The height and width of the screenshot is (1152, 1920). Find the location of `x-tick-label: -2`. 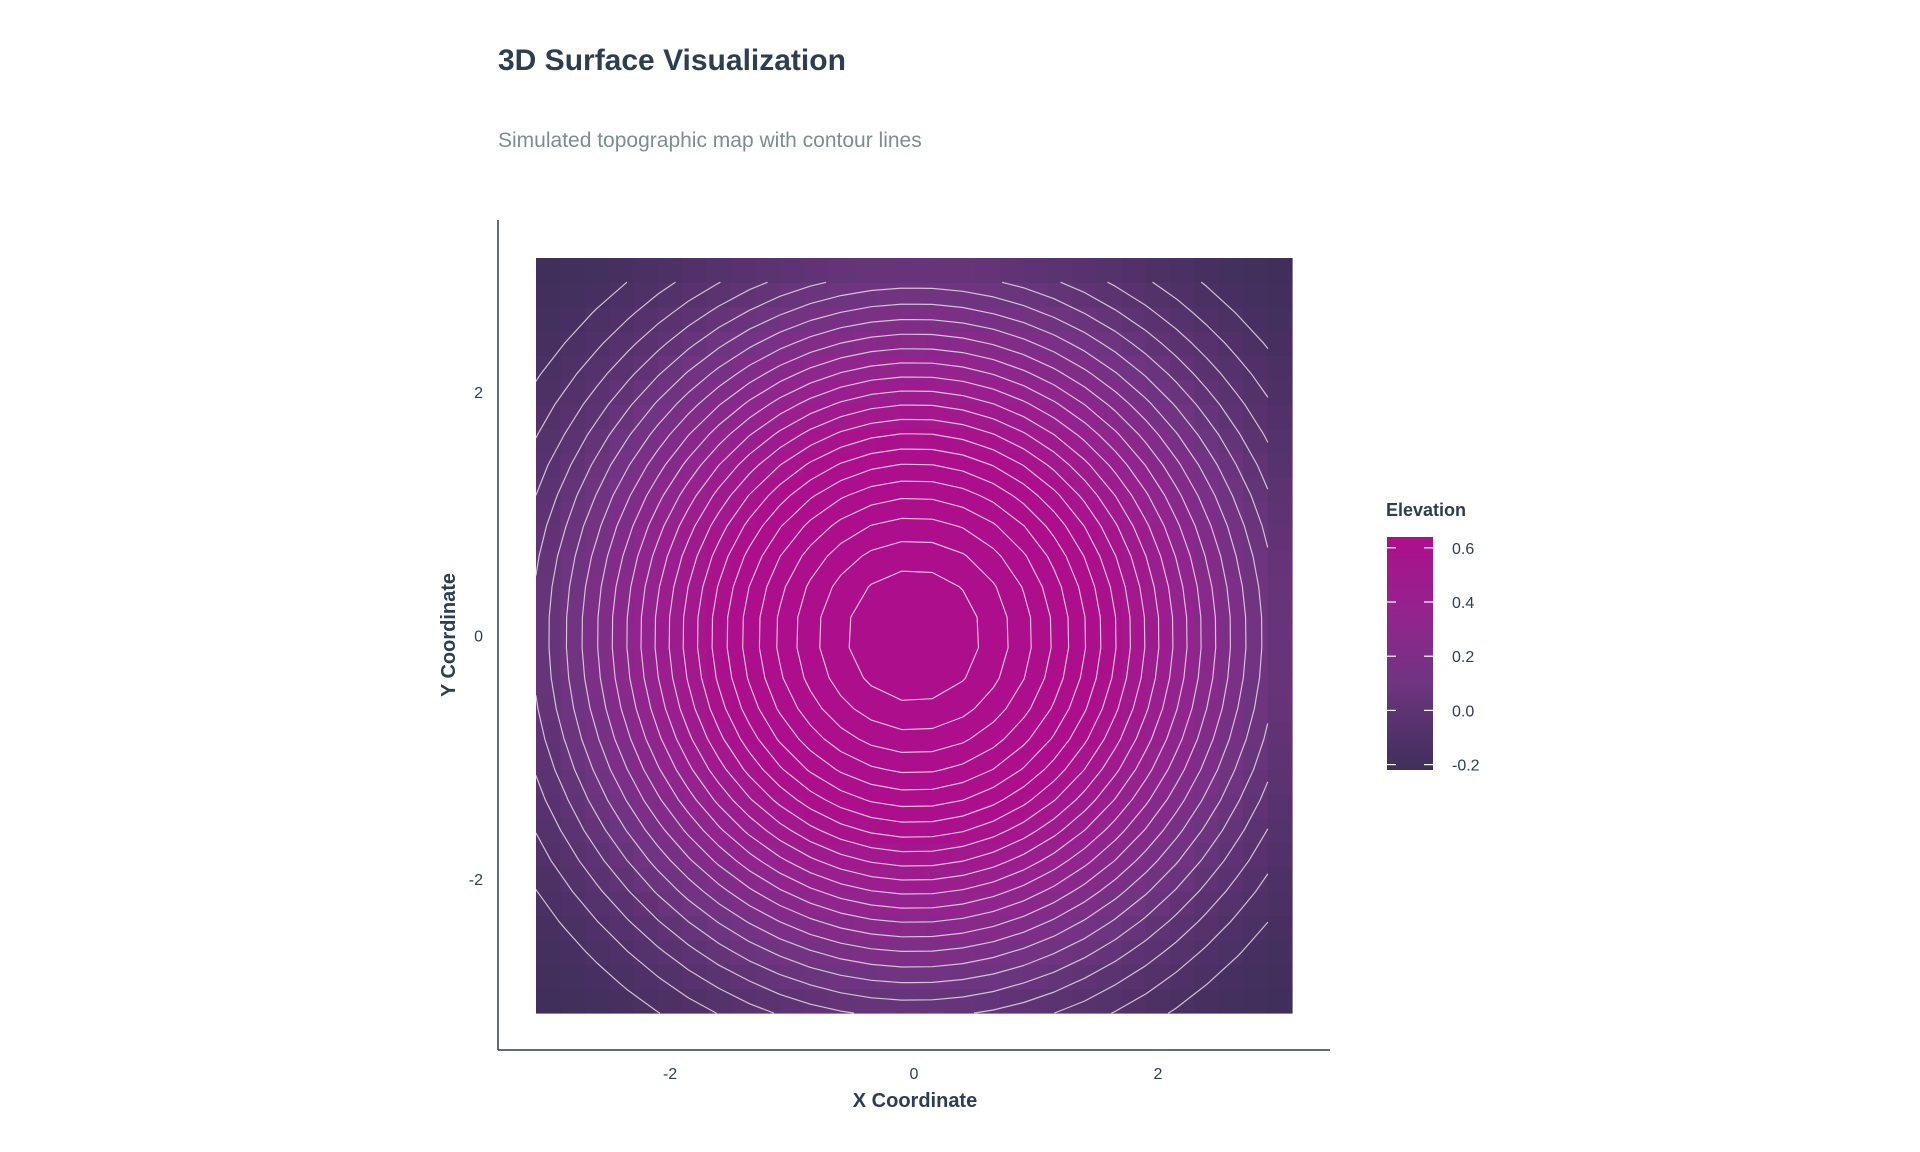

x-tick-label: -2 is located at coordinates (670, 1074).